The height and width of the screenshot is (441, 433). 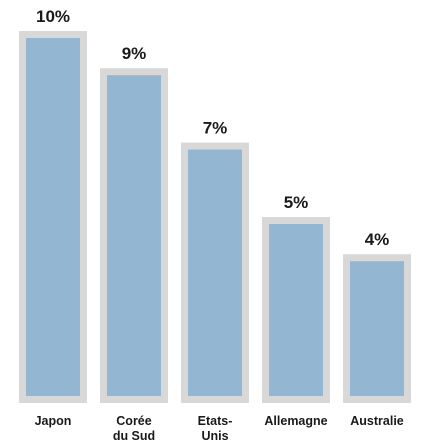 I want to click on category-label-line: Corée, so click(x=133, y=421).